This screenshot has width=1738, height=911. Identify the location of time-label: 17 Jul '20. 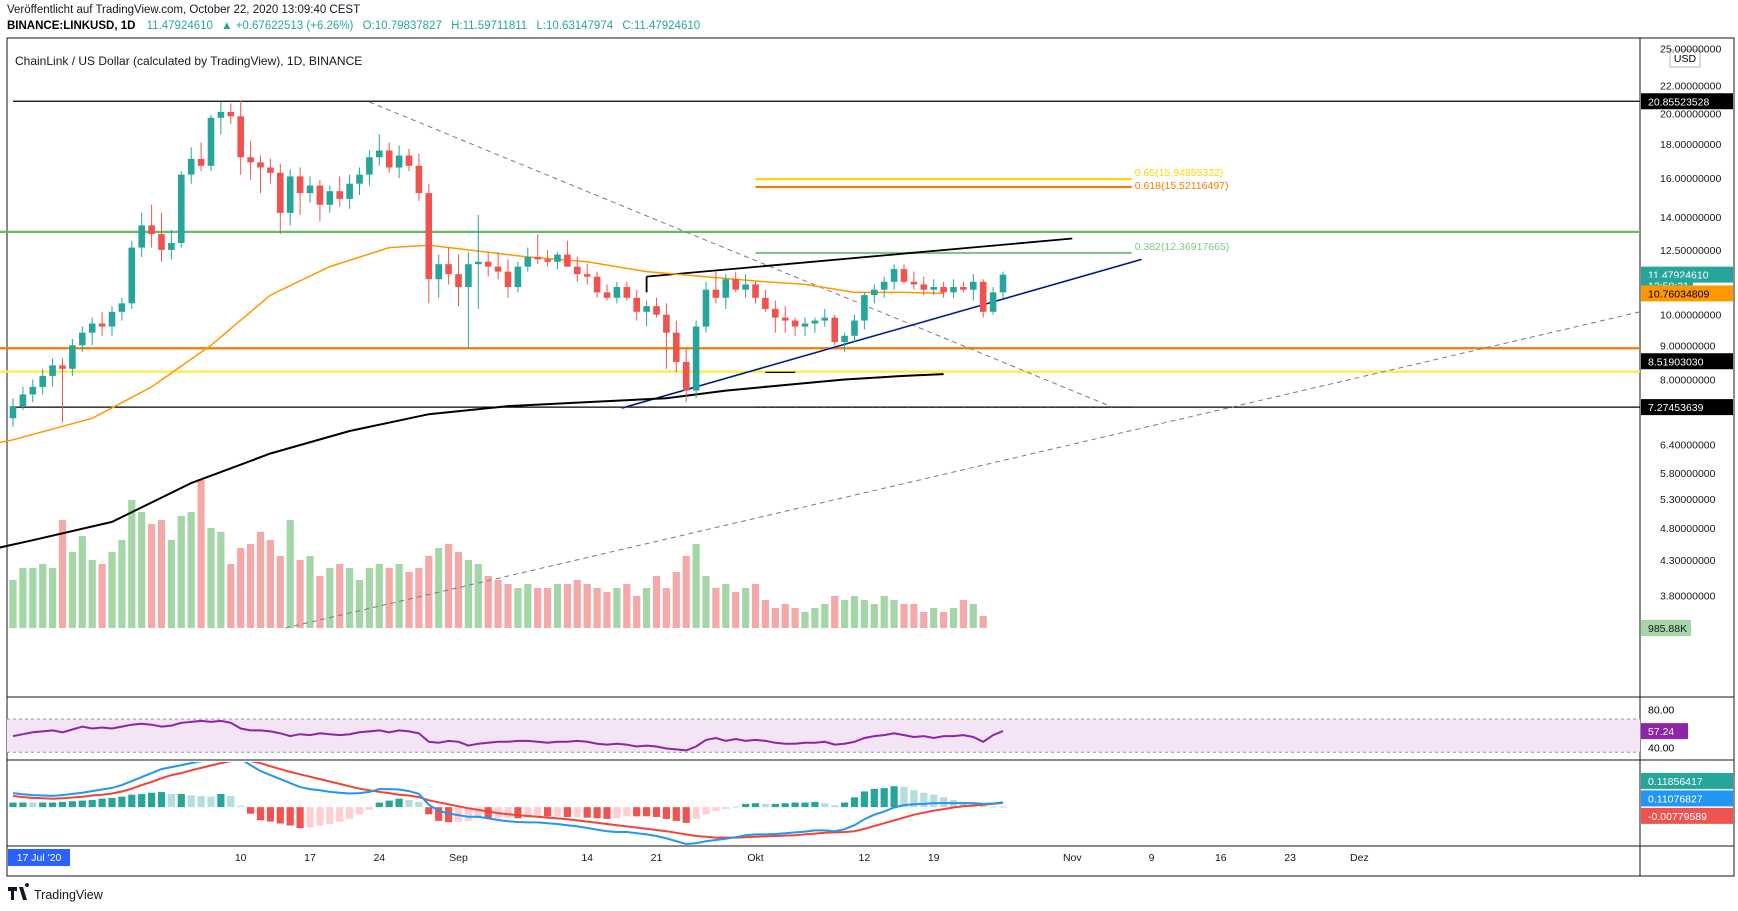
(39, 858).